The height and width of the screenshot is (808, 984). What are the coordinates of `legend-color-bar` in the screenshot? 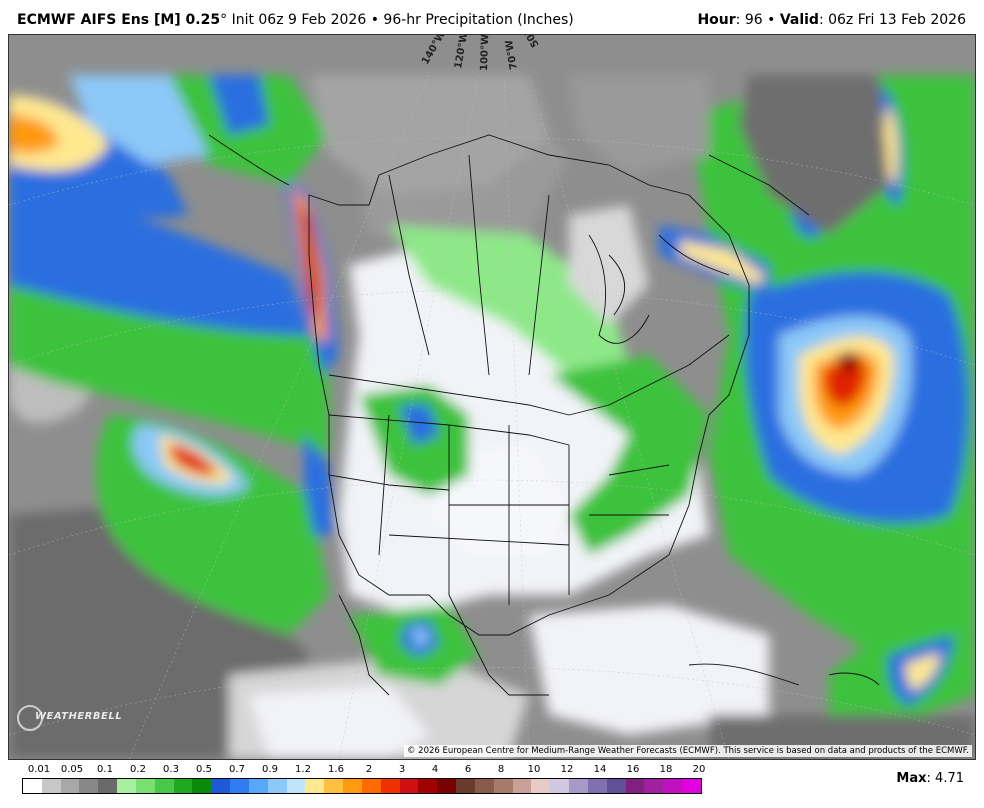 It's located at (362, 786).